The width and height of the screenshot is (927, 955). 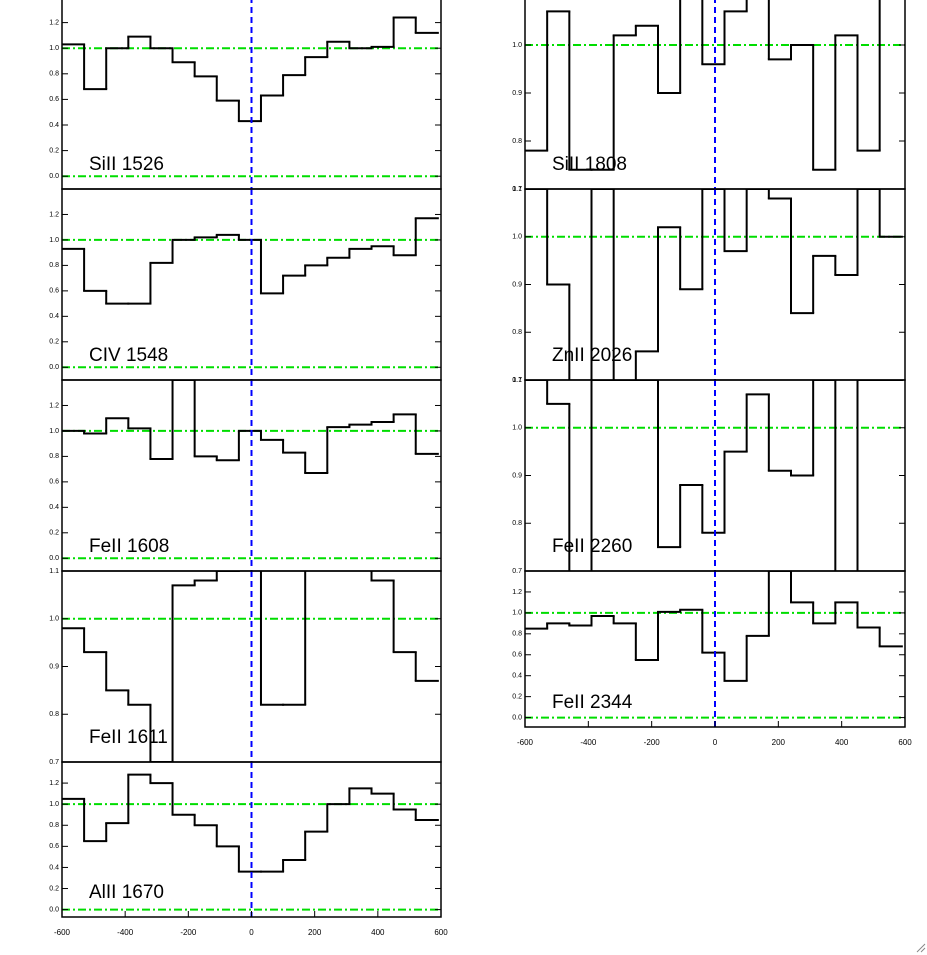 I want to click on panel: 0.0 0.2 0.4 0.6 0.8 1.0 1.2 FeII 1608, so click(x=245, y=475).